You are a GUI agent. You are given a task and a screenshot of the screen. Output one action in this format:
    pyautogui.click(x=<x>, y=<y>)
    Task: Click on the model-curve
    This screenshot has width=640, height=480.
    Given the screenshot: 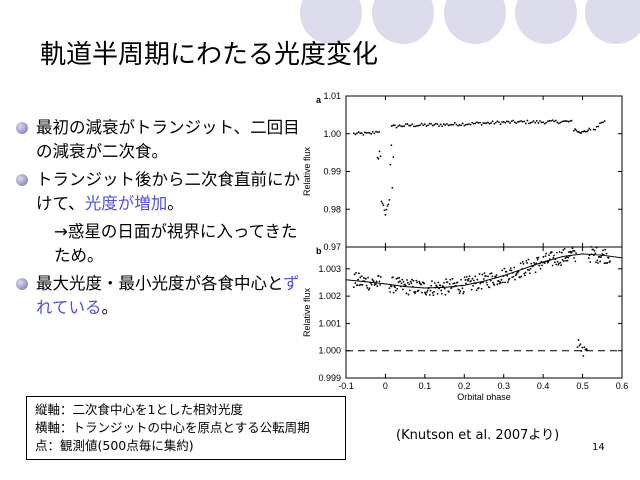 What is the action you would take?
    pyautogui.click(x=484, y=271)
    